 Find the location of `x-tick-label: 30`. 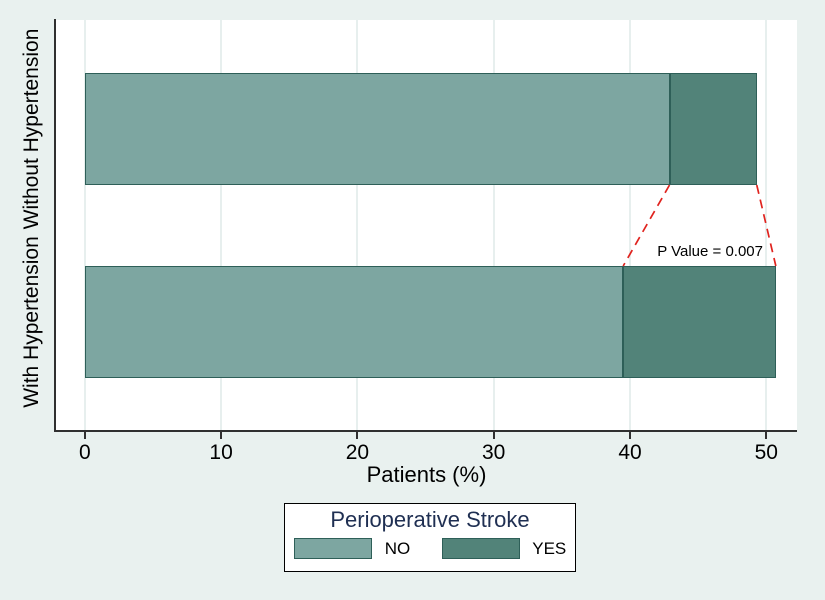

x-tick-label: 30 is located at coordinates (494, 452).